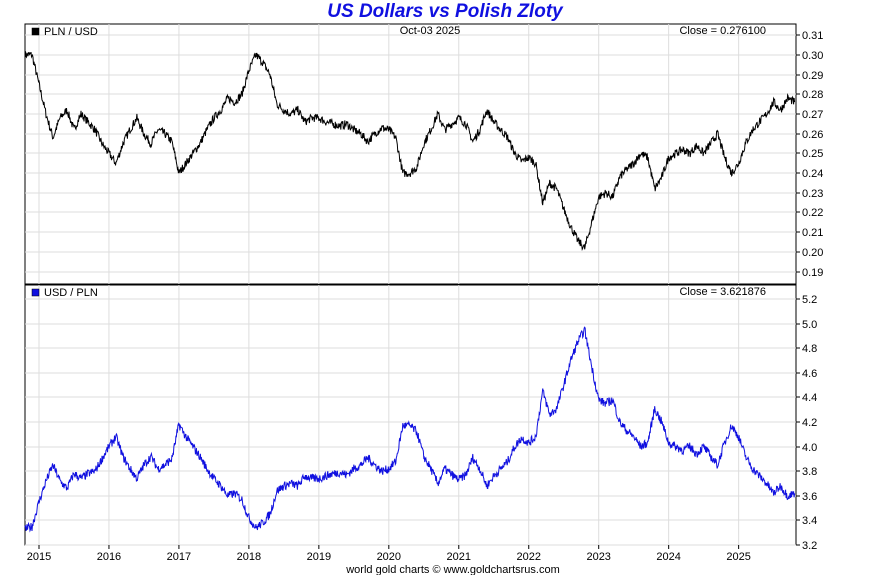  Describe the element at coordinates (738, 557) in the screenshot. I see `x-tick-label: 2025` at that location.